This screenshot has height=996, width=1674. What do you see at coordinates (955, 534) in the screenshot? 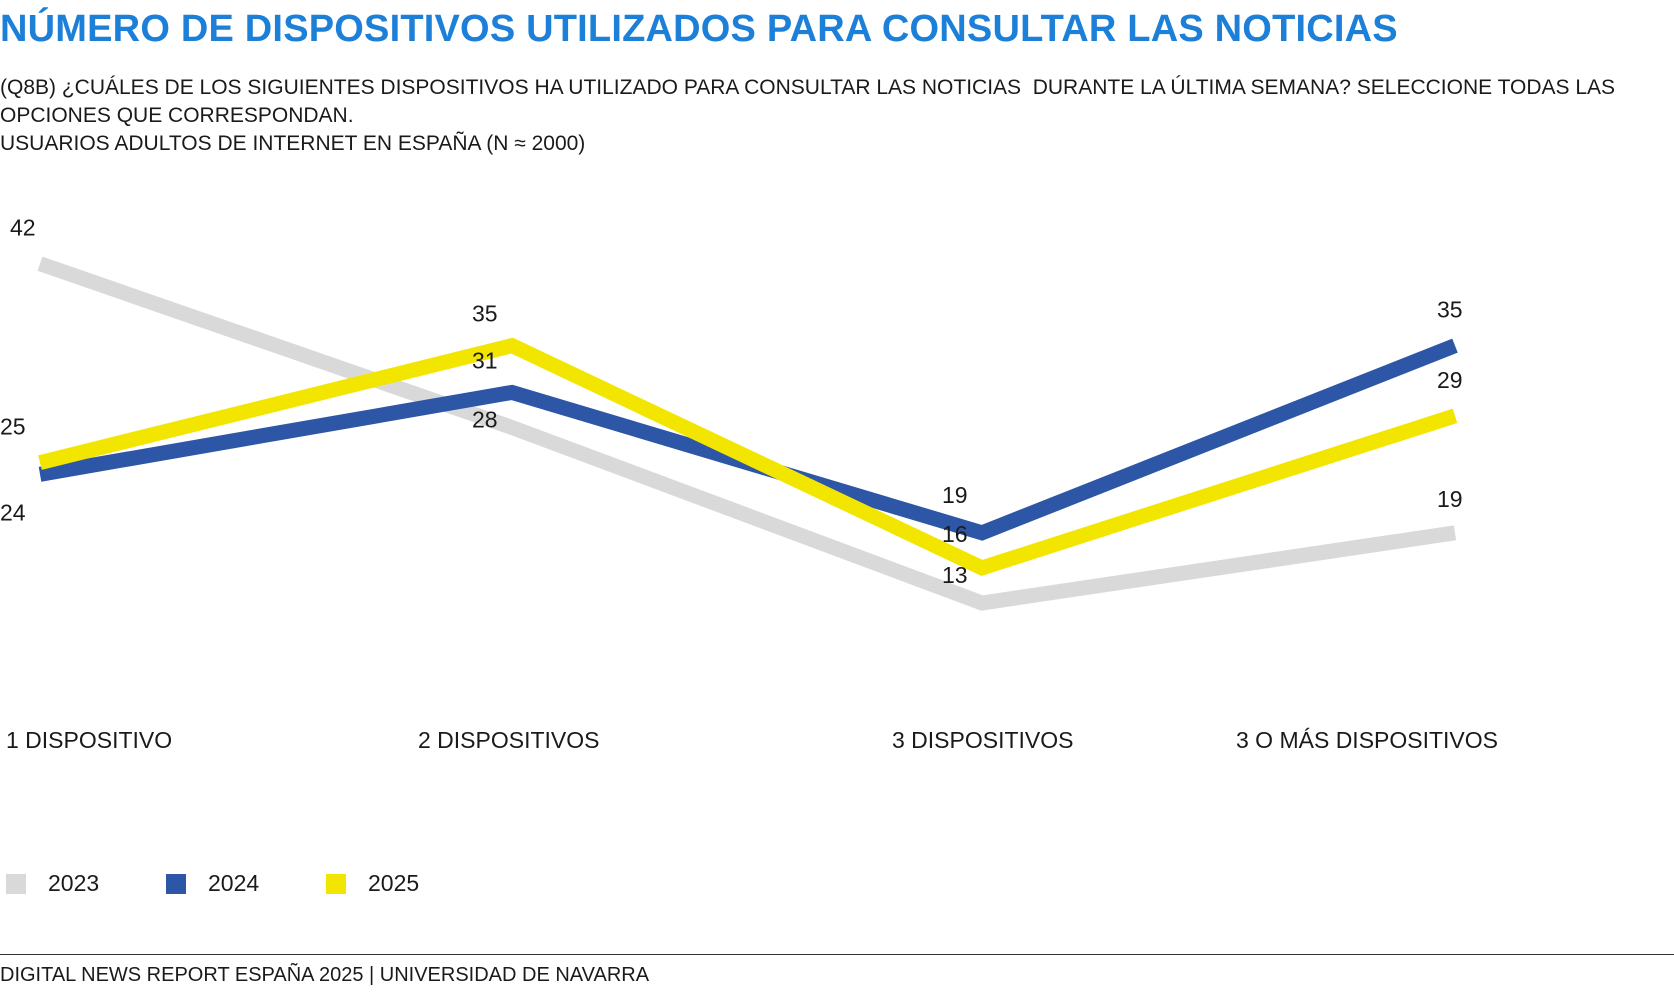
I see `data-label-2025-2: 16` at bounding box center [955, 534].